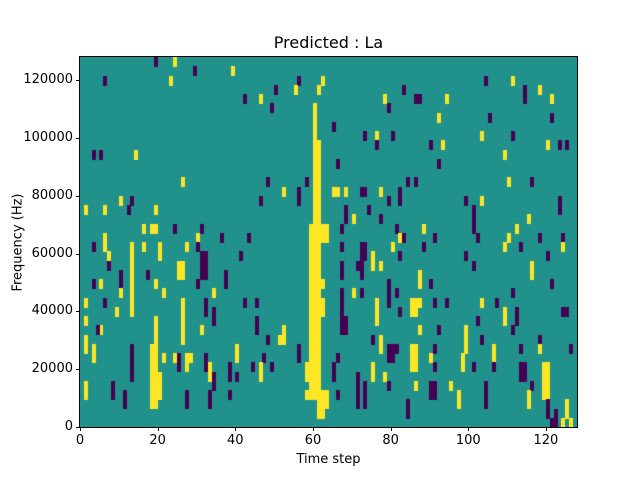  Describe the element at coordinates (52, 195) in the screenshot. I see `y-tick-label: 80000` at that location.